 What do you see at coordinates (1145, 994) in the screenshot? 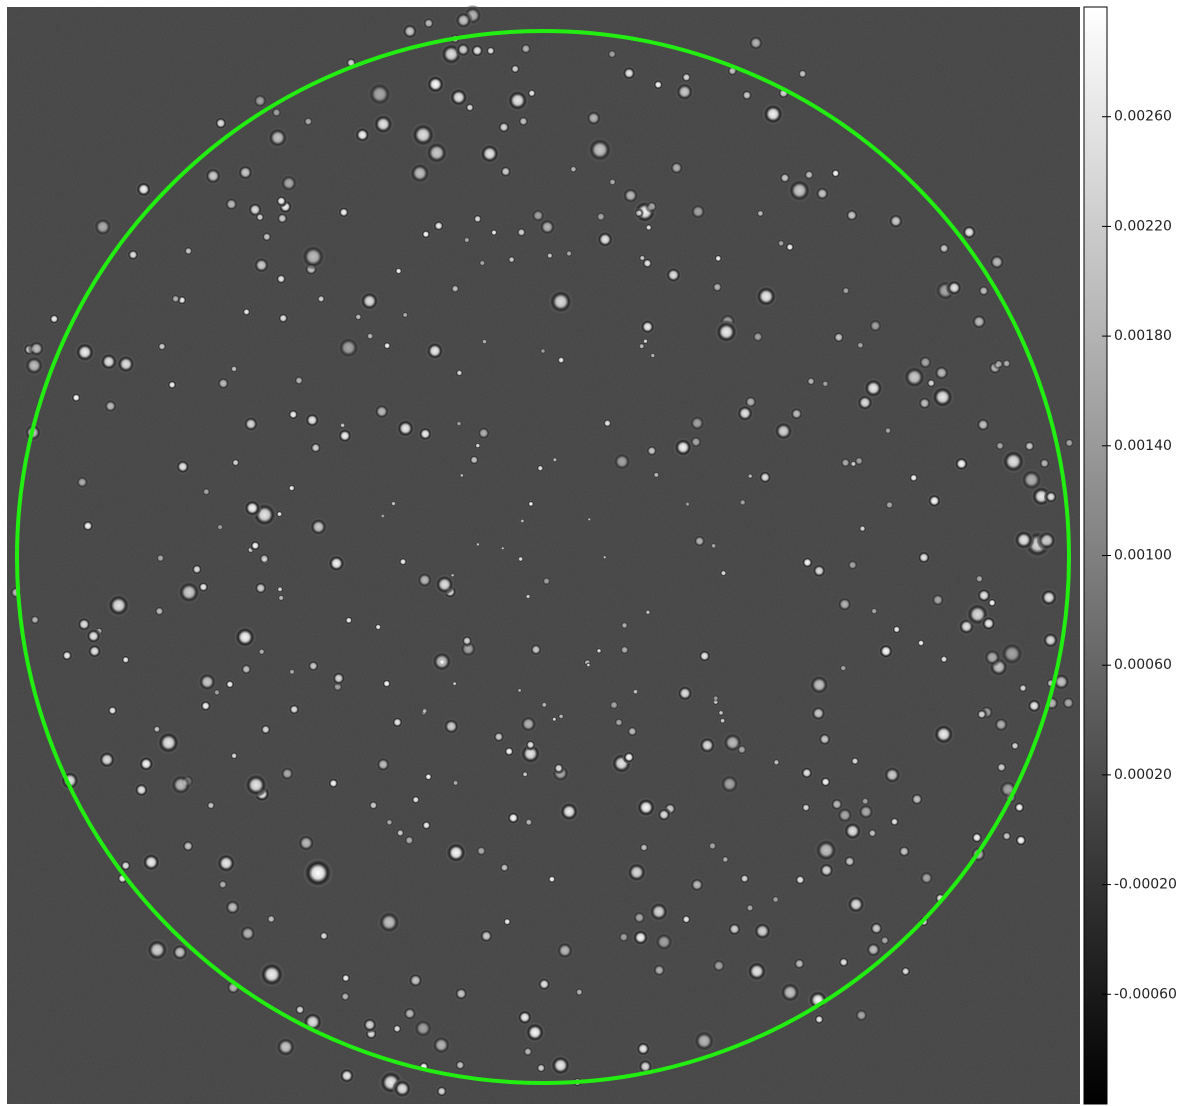
I see `colorbar-tick-label: -0.00060` at bounding box center [1145, 994].